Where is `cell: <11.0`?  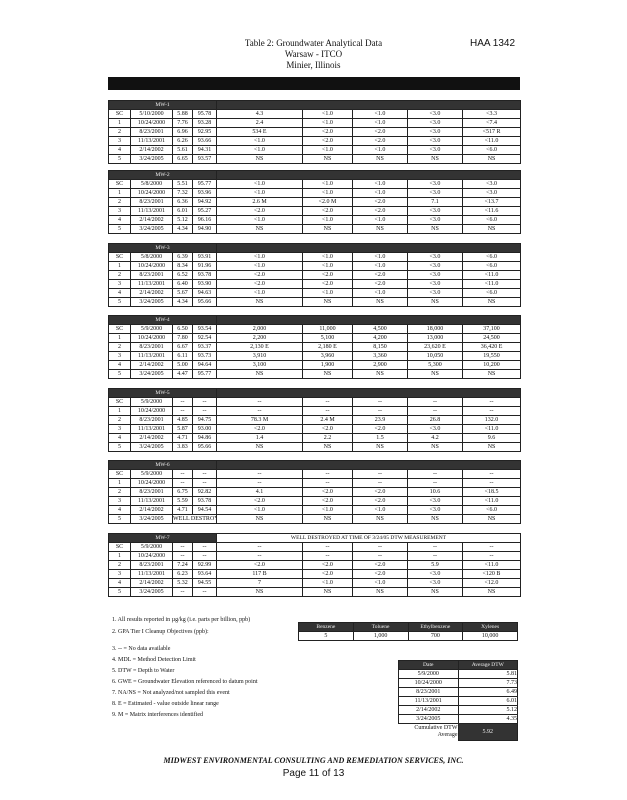 cell: <11.0 is located at coordinates (491, 284).